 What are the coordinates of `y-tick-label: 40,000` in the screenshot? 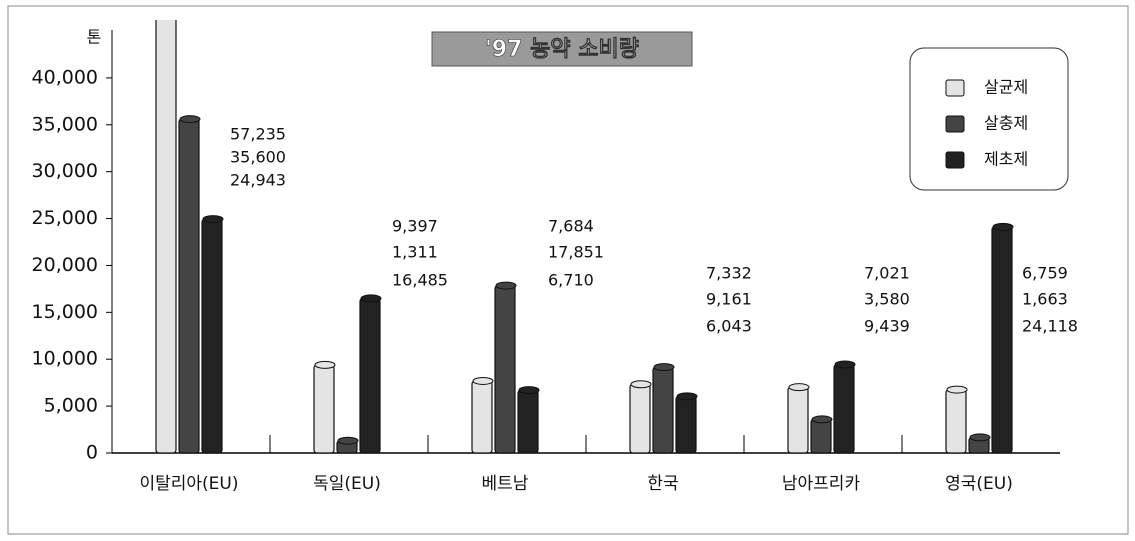 It's located at (65, 77).